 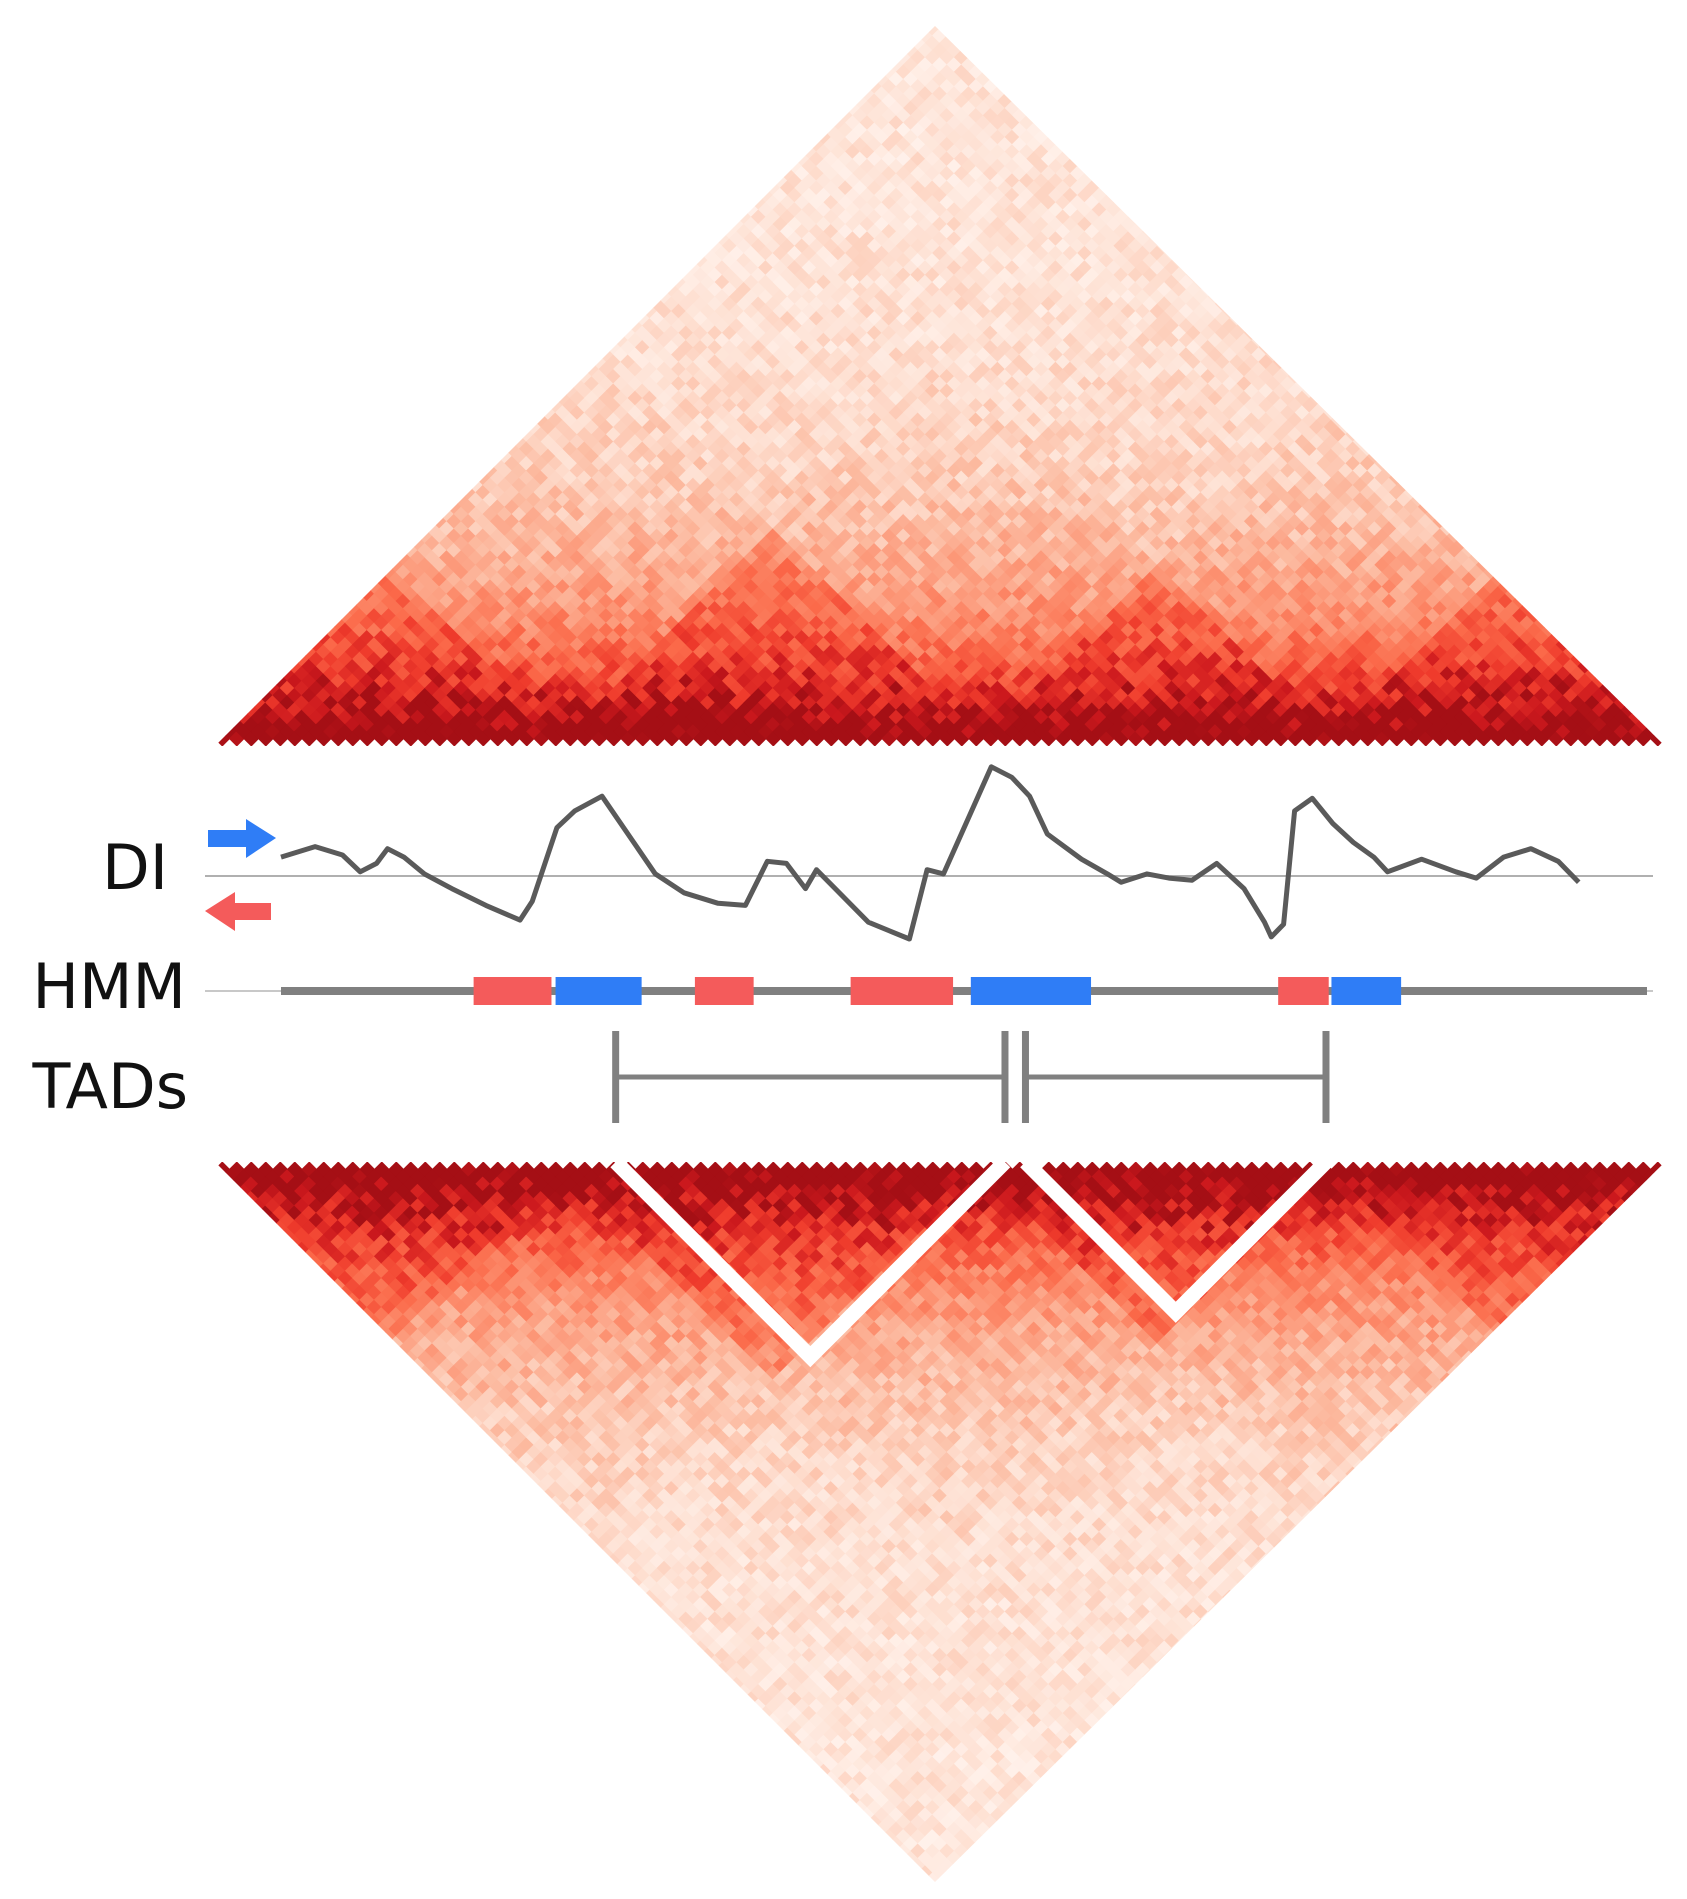 I want to click on tad-boundary-gaps, so click(x=971, y=1262).